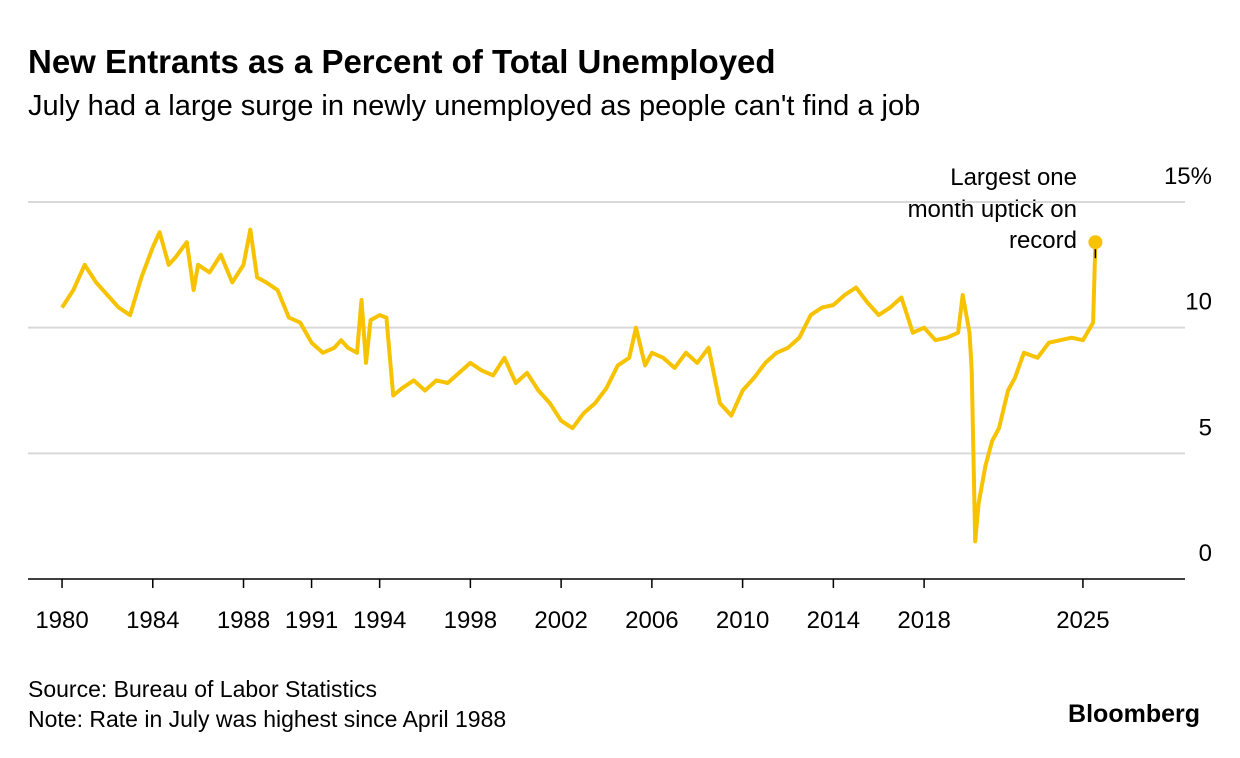  What do you see at coordinates (992, 209) in the screenshot?
I see `annotation: month uptick on` at bounding box center [992, 209].